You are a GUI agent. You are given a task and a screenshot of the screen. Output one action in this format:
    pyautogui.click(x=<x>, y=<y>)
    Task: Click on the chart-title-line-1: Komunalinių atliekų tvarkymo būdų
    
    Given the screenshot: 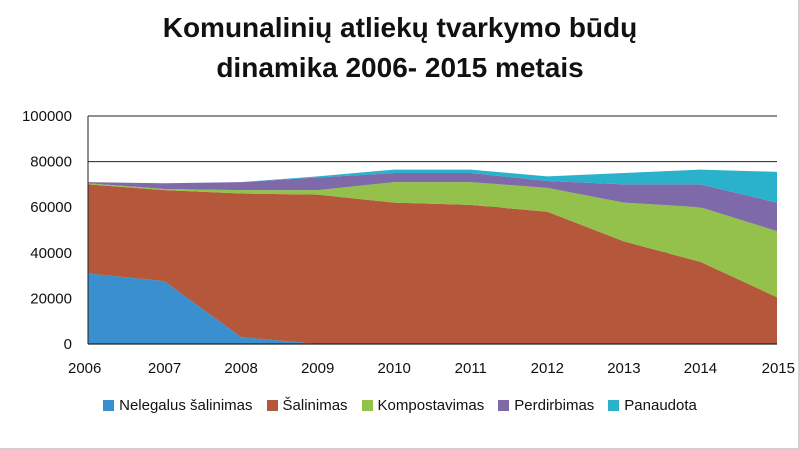 What is the action you would take?
    pyautogui.click(x=400, y=27)
    